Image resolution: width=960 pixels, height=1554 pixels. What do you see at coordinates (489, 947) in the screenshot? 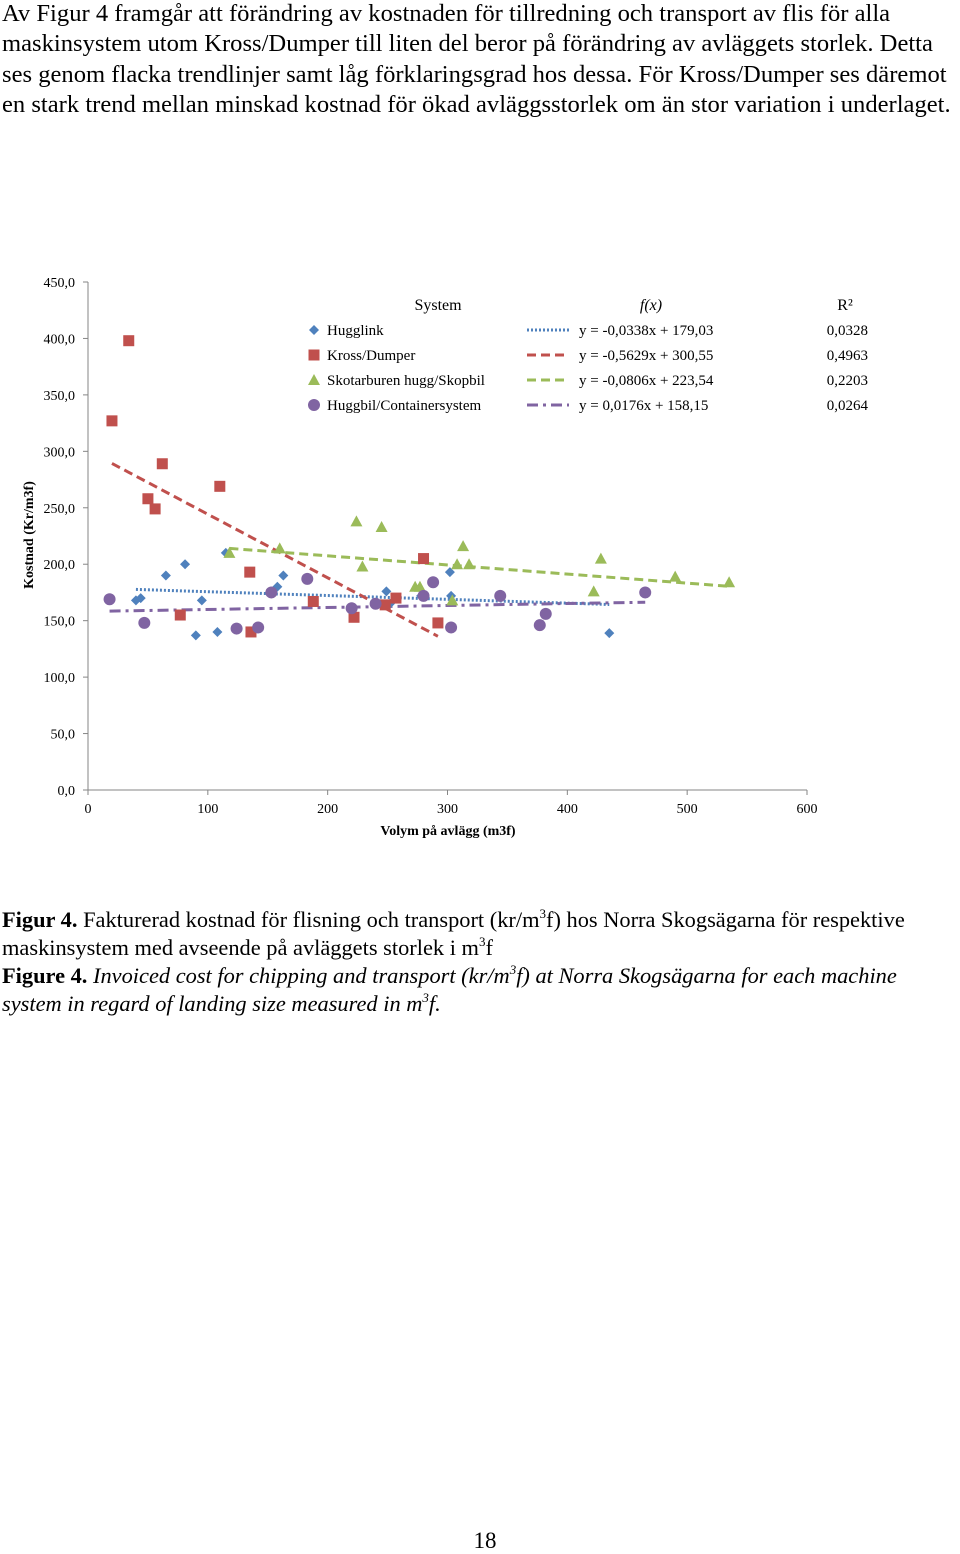
I see `caption-text: f` at bounding box center [489, 947].